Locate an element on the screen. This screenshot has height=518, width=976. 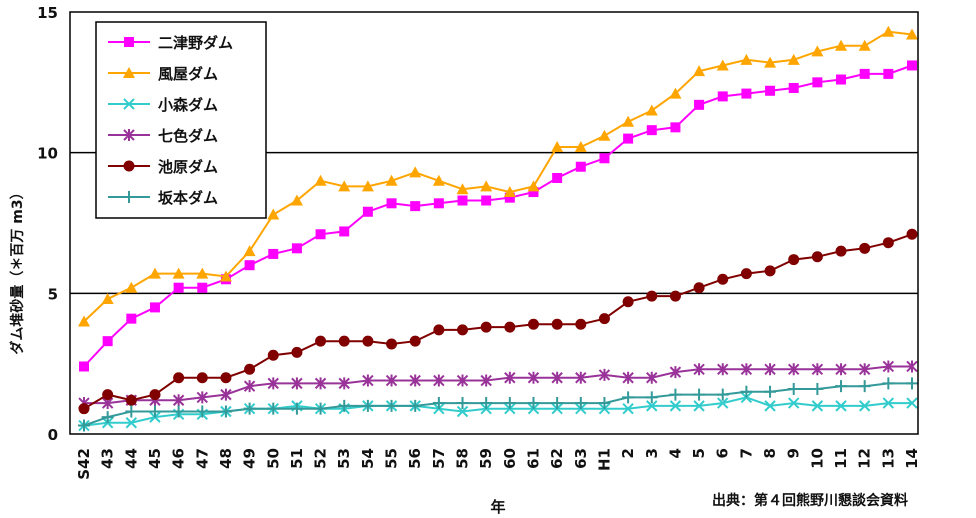
x-tick-label: 60 is located at coordinates (510, 458).